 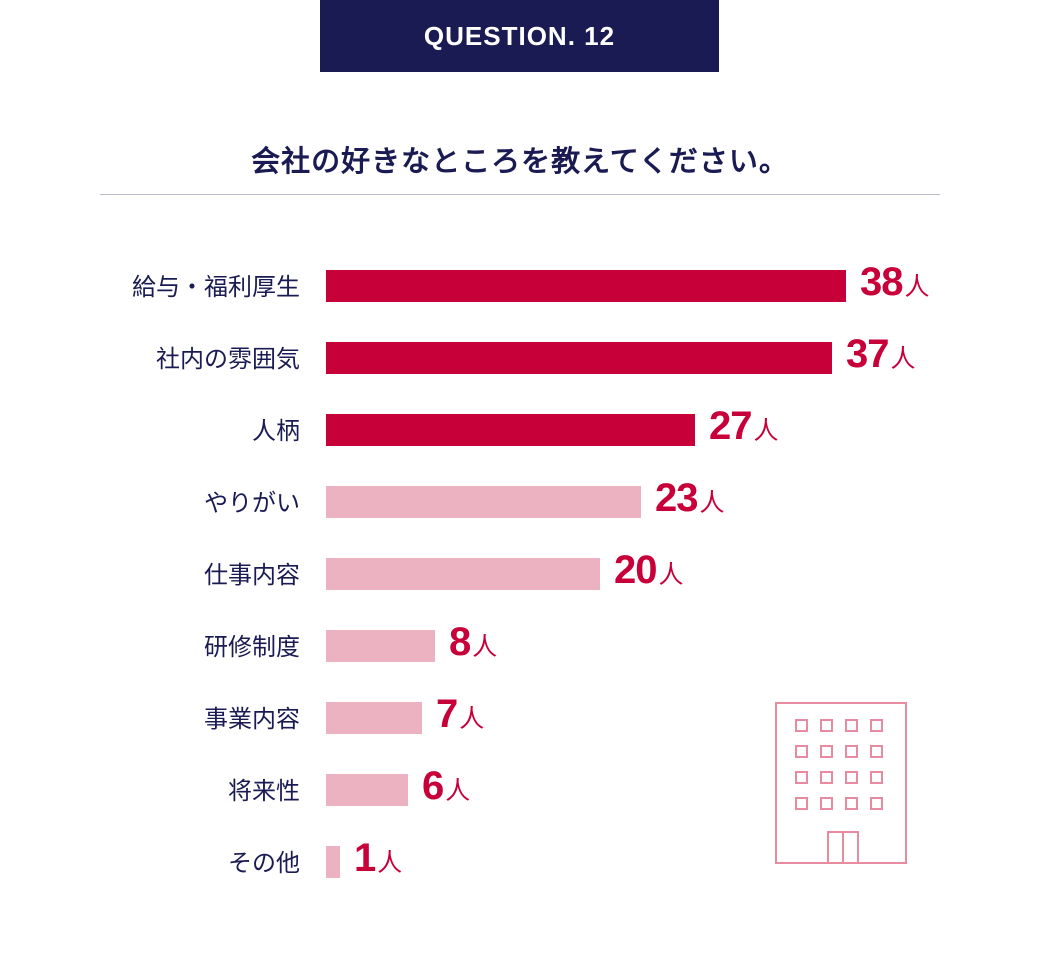 What do you see at coordinates (881, 282) in the screenshot?
I see `value-number: 38` at bounding box center [881, 282].